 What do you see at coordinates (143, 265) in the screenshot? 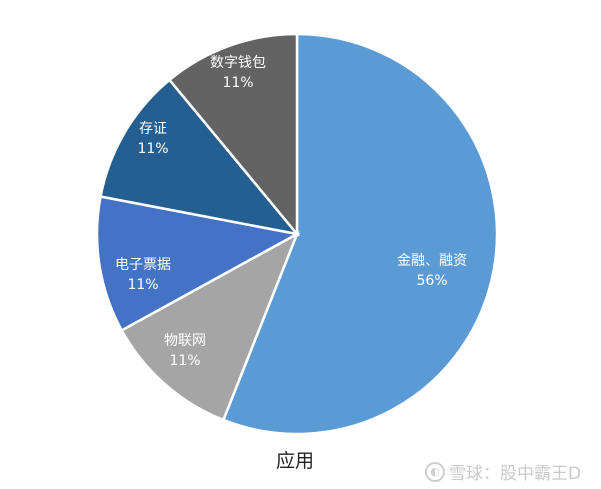
I see `slice-label: 电子票据` at bounding box center [143, 265].